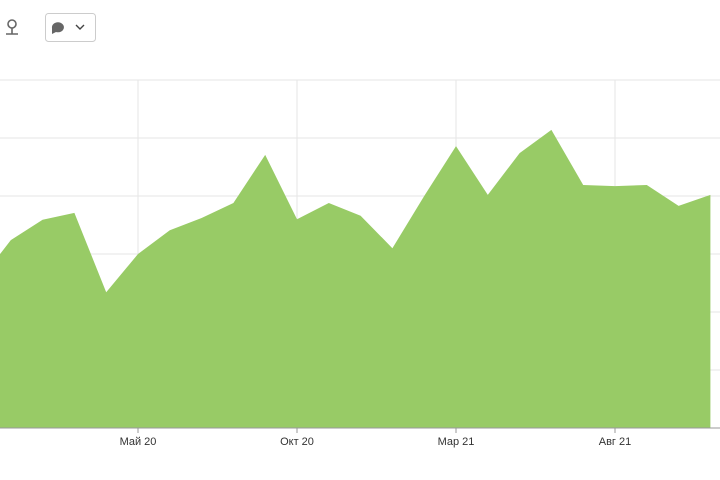 Image resolution: width=720 pixels, height=480 pixels. What do you see at coordinates (70, 27) in the screenshot?
I see `comment-dropdown` at bounding box center [70, 27].